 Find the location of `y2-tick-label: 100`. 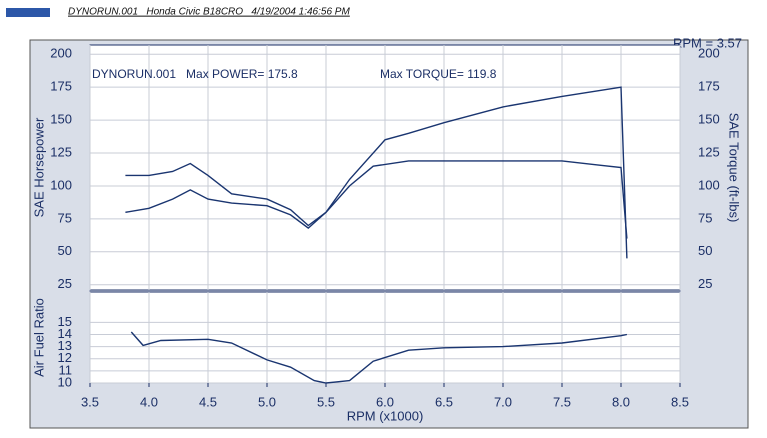

y2-tick-label: 100 is located at coordinates (709, 184).